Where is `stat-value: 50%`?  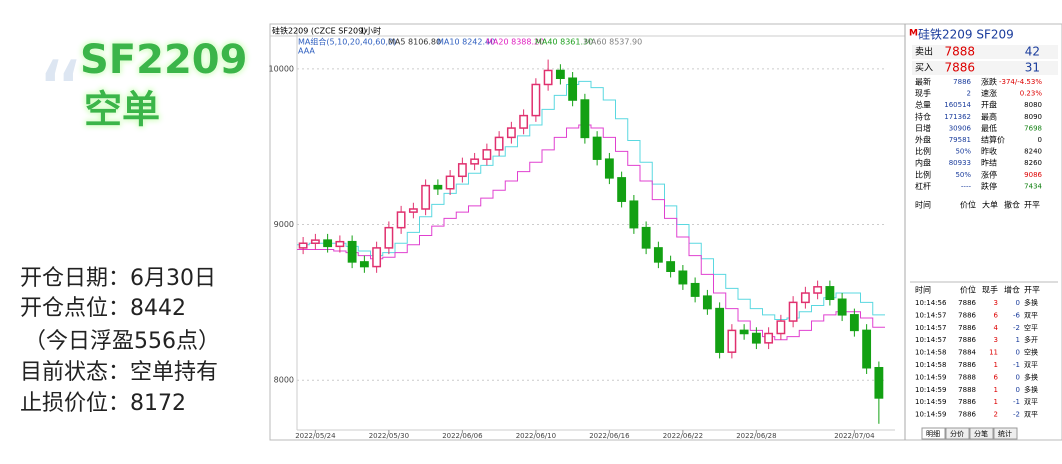
stat-value: 50% is located at coordinates (963, 175).